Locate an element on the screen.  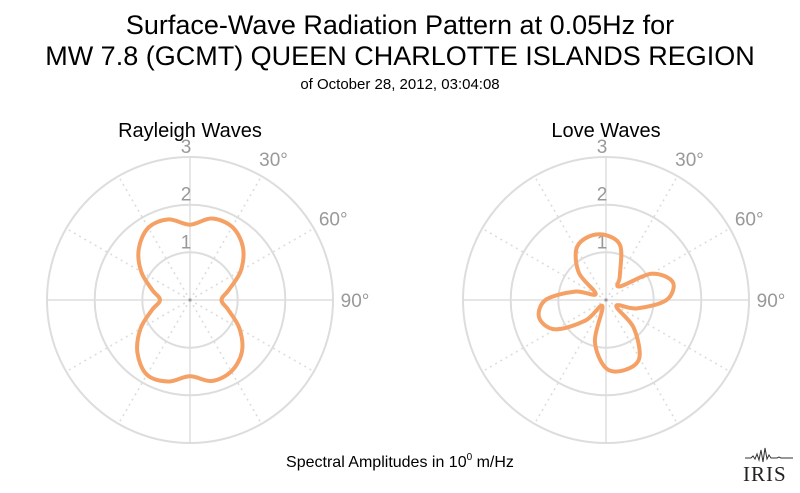
love-radial-tick-3: 3 is located at coordinates (602, 147).